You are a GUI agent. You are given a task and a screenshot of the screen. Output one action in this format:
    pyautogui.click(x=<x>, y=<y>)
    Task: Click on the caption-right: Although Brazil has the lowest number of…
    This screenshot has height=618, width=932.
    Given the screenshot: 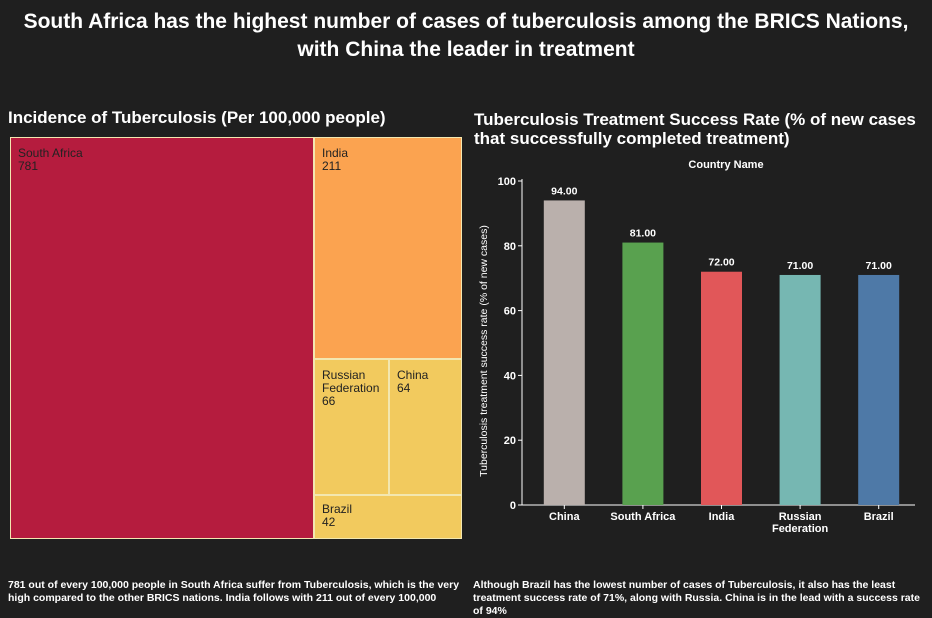 What is the action you would take?
    pyautogui.click(x=696, y=598)
    